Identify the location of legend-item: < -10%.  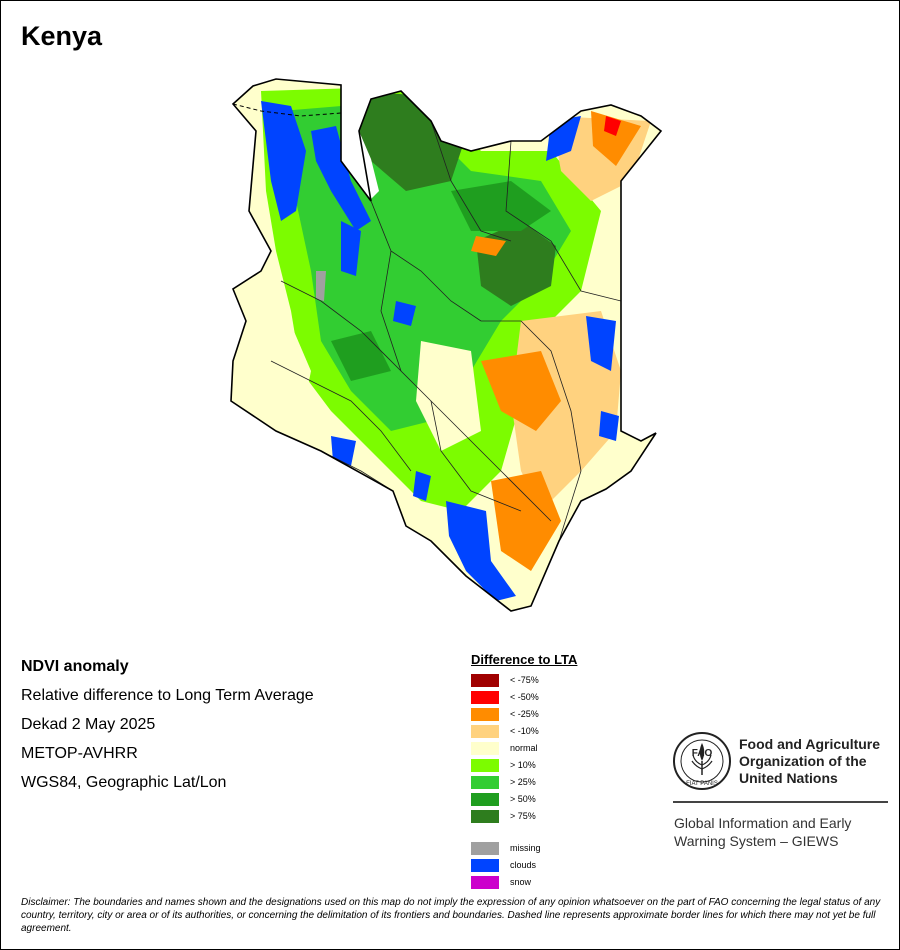
(524, 732).